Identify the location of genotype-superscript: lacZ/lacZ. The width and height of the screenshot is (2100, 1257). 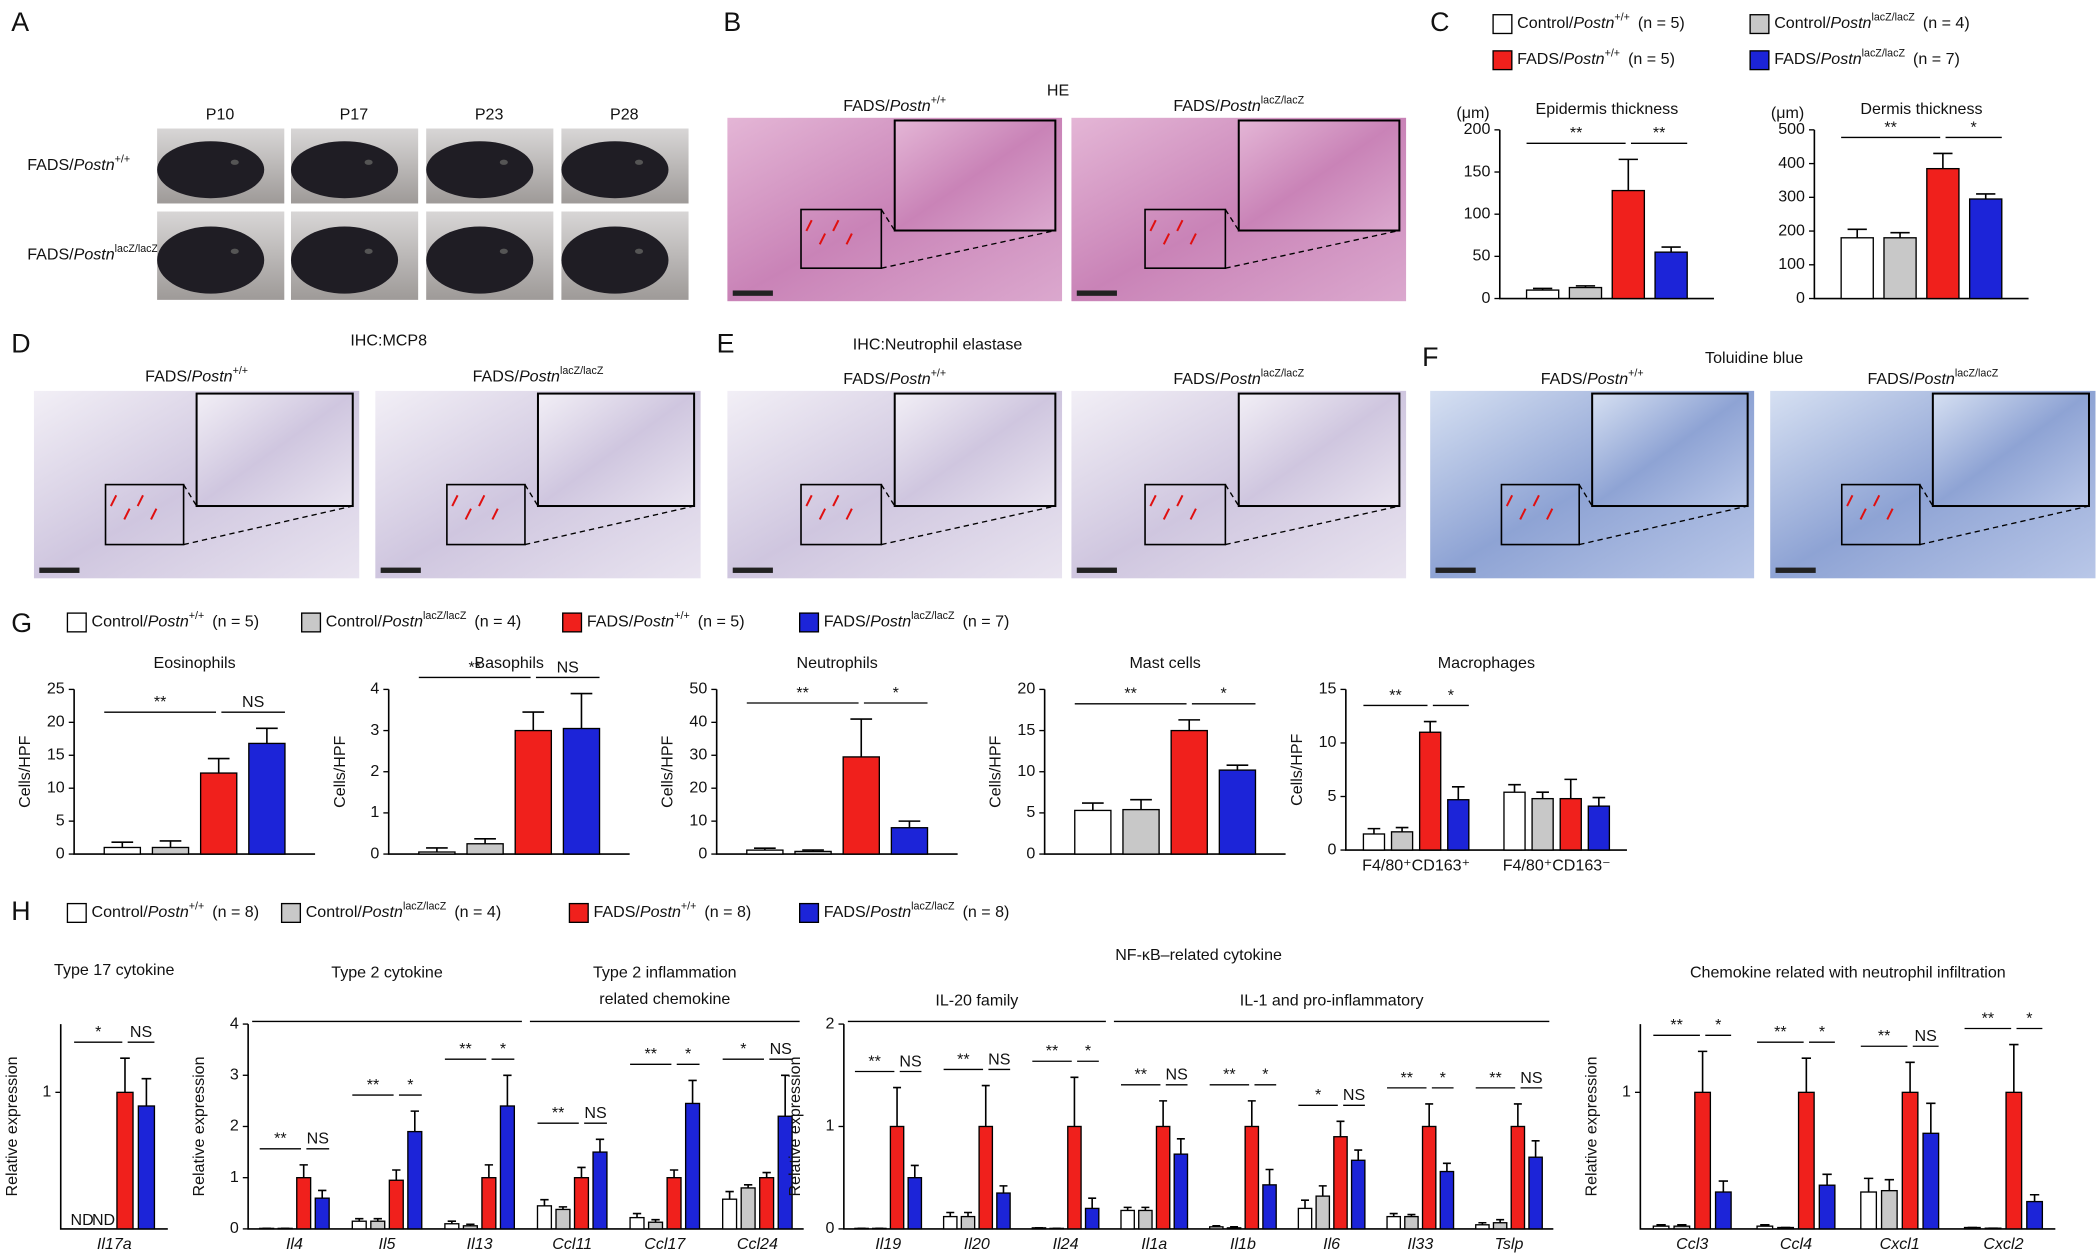
(1893, 17).